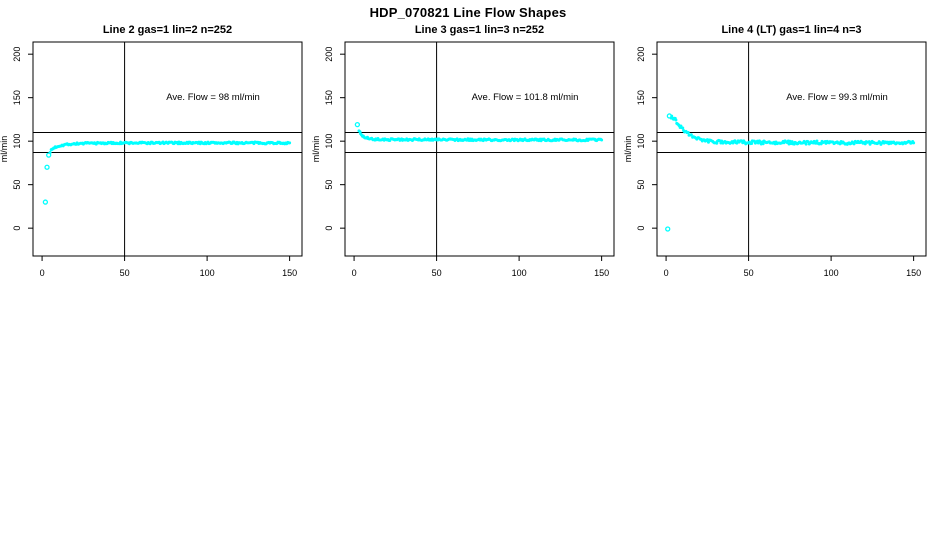 The height and width of the screenshot is (540, 936). What do you see at coordinates (167, 30) in the screenshot?
I see `panel-title: Line 2 gas=1 lin=2 n=252` at bounding box center [167, 30].